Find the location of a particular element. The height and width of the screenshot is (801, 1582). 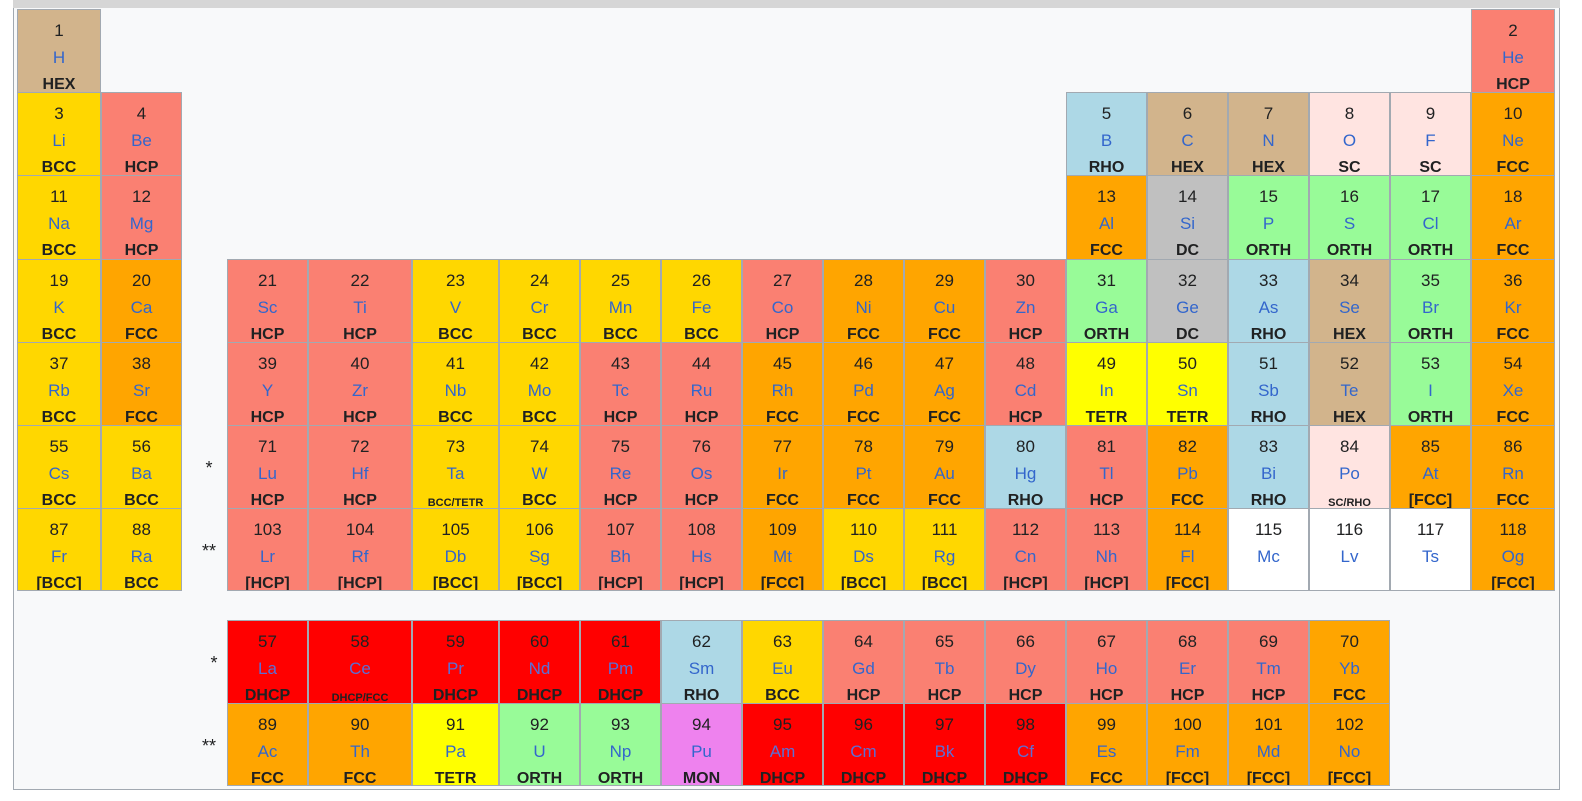

element-symbol-link: Lu is located at coordinates (267, 473).